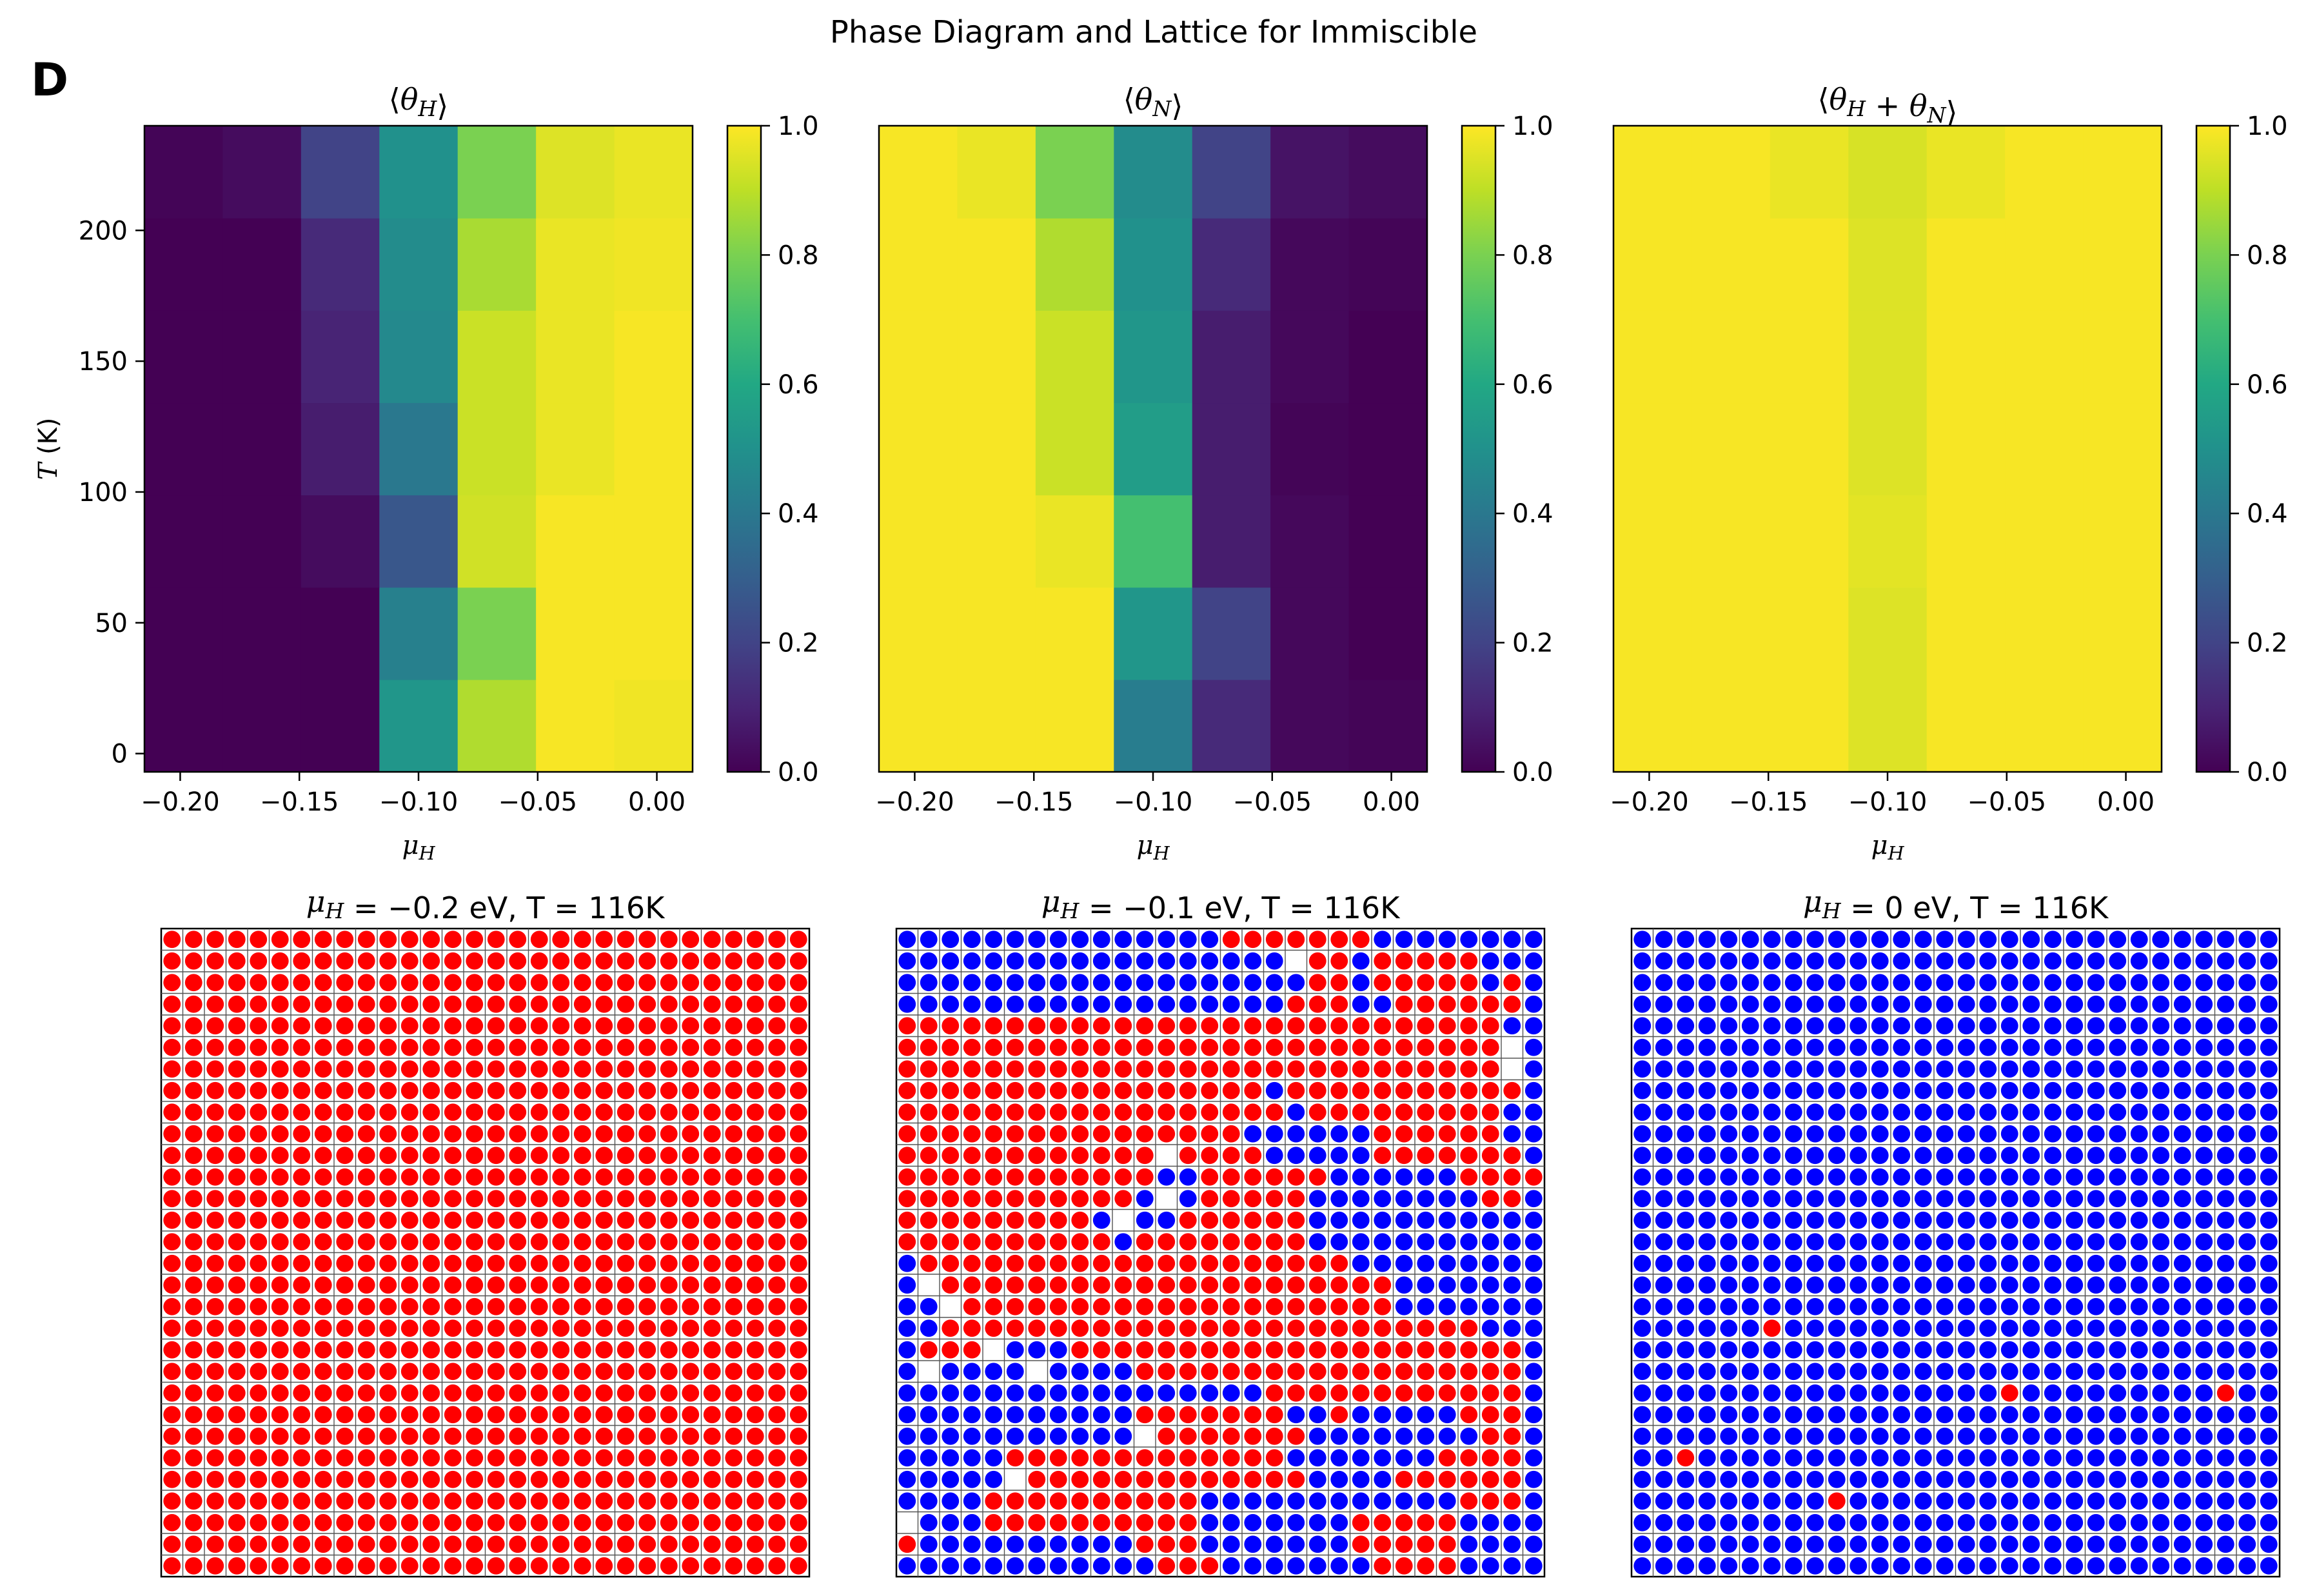 The width and height of the screenshot is (2308, 1596). Describe the element at coordinates (1824, 99) in the screenshot. I see `title-text: ⟨` at that location.